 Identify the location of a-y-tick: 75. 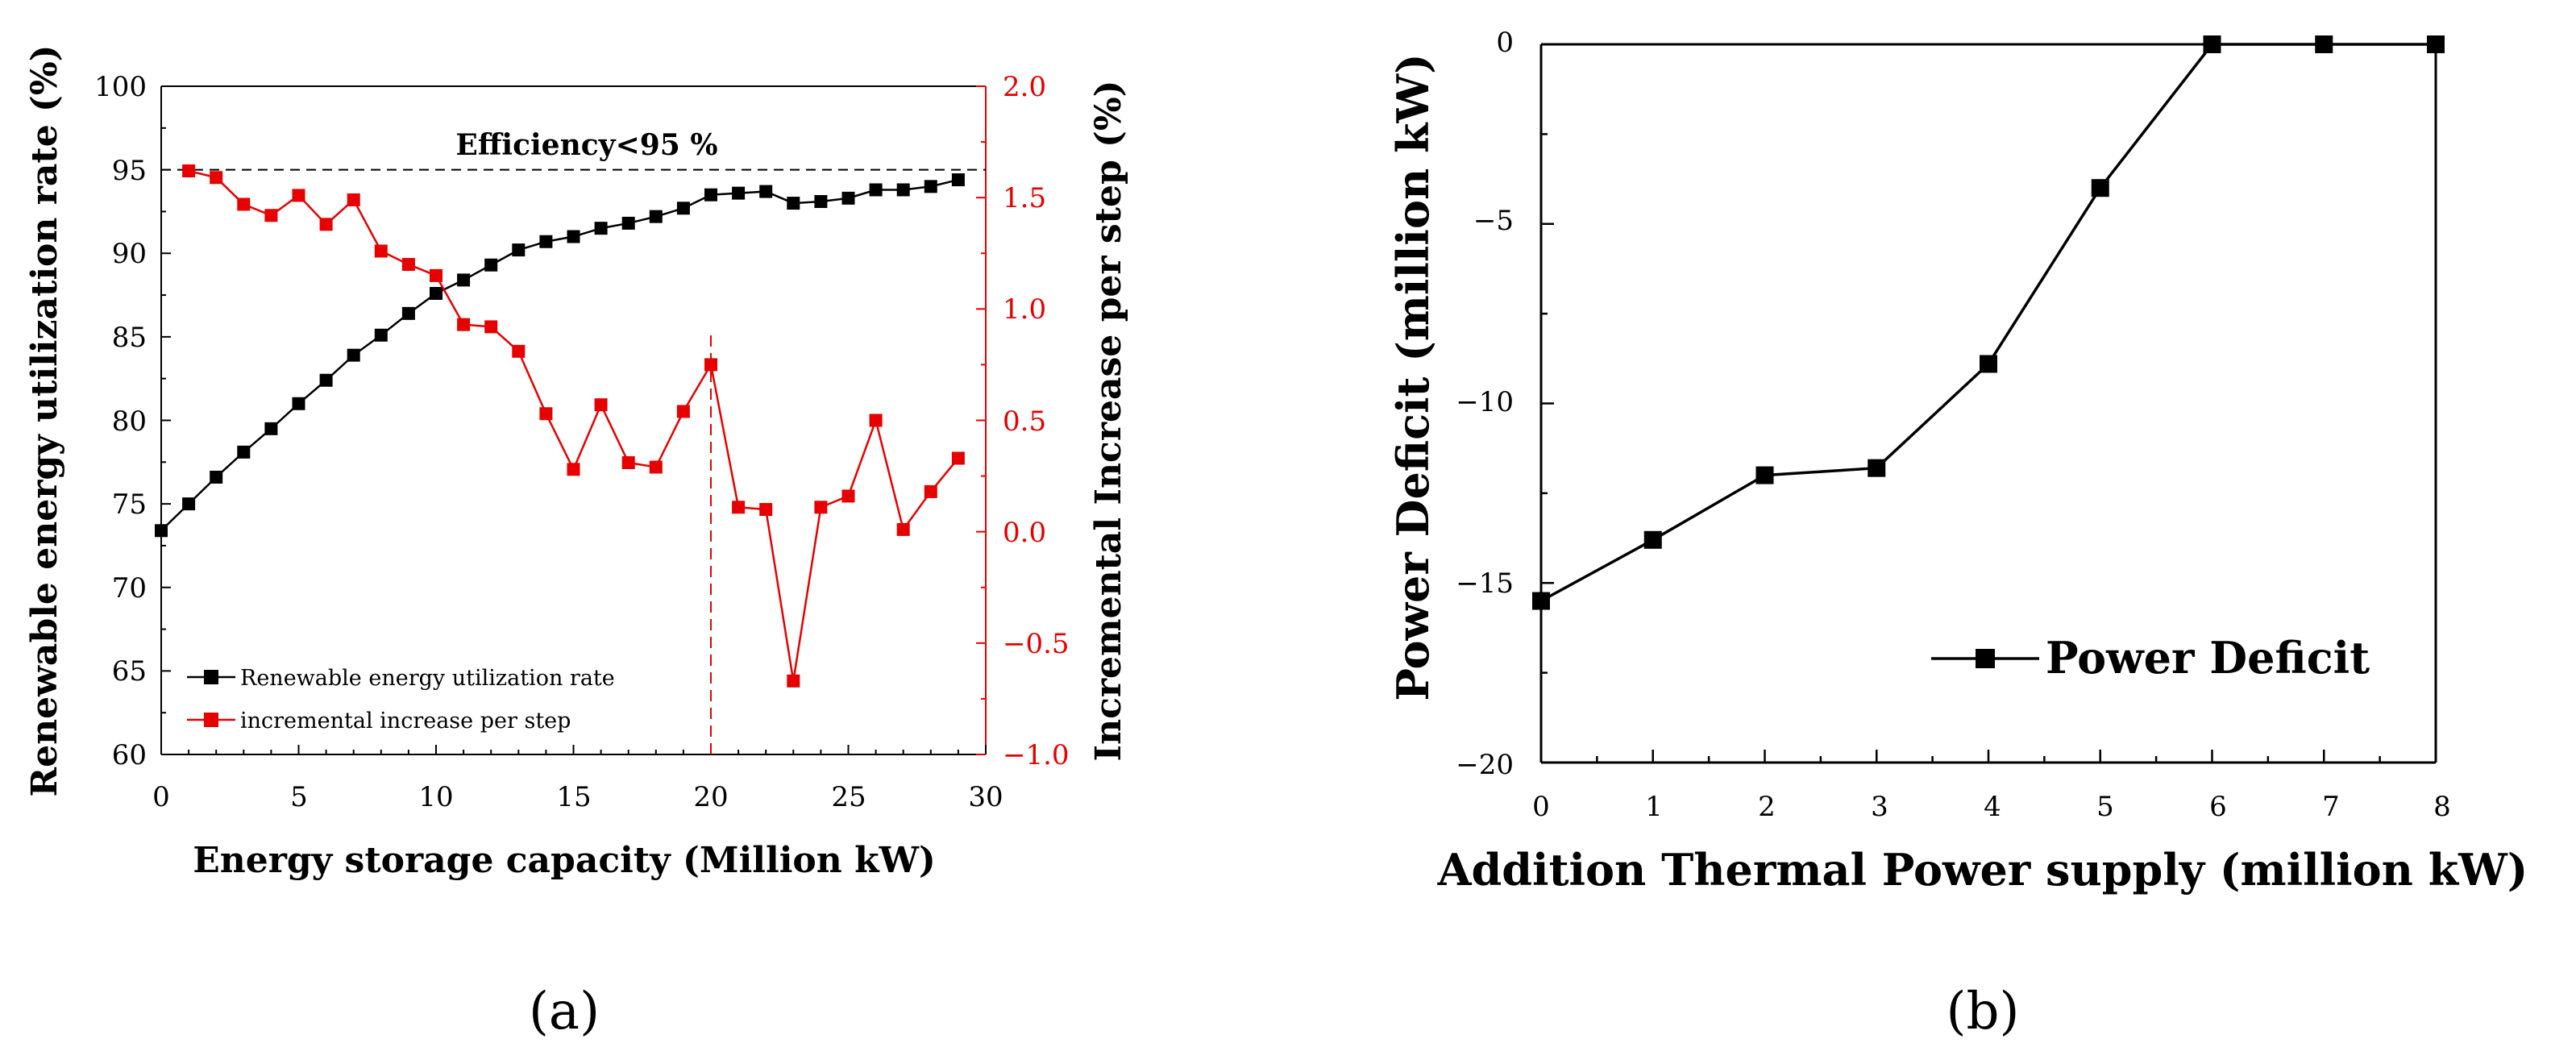
(129, 504).